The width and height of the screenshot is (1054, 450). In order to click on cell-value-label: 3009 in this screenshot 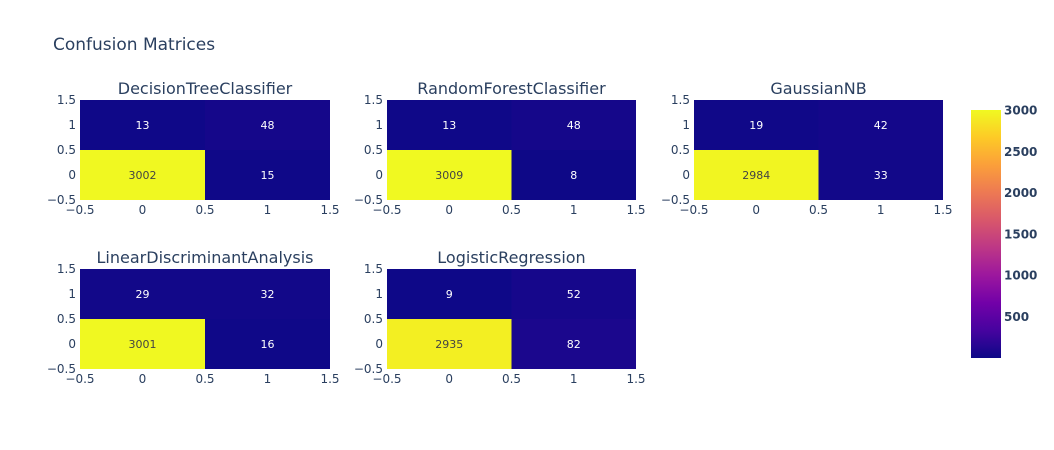, I will do `click(449, 175)`.